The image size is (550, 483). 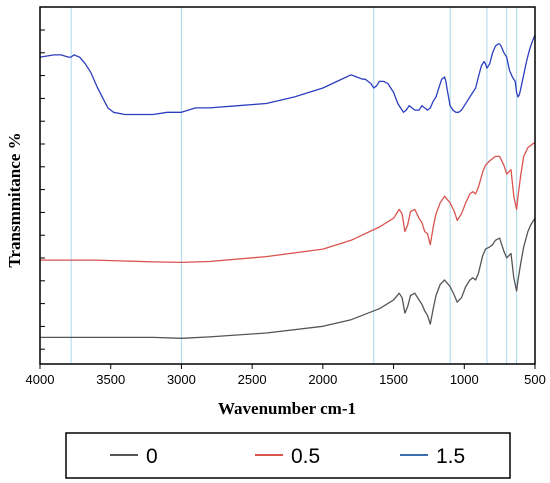 What do you see at coordinates (110, 379) in the screenshot?
I see `x-tick-label-3500: 3500` at bounding box center [110, 379].